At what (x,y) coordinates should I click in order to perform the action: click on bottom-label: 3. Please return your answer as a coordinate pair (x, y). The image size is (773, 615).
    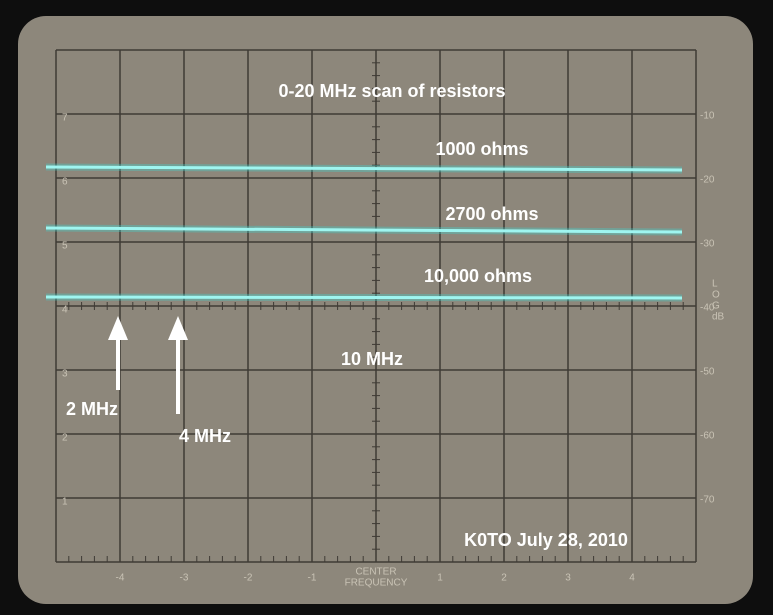
    Looking at the image, I should click on (568, 578).